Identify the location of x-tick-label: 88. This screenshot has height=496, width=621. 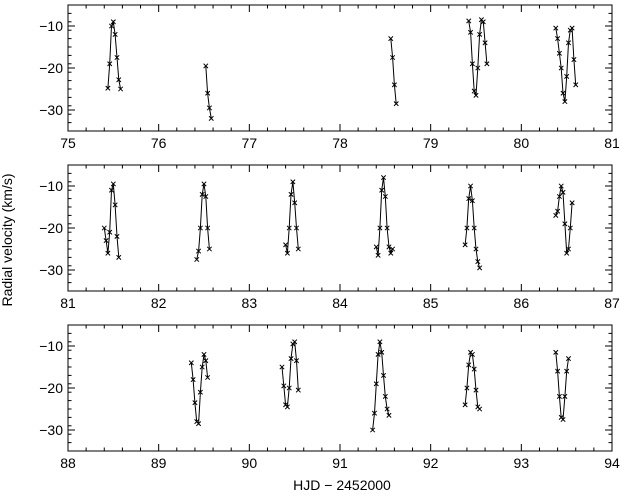
(68, 463).